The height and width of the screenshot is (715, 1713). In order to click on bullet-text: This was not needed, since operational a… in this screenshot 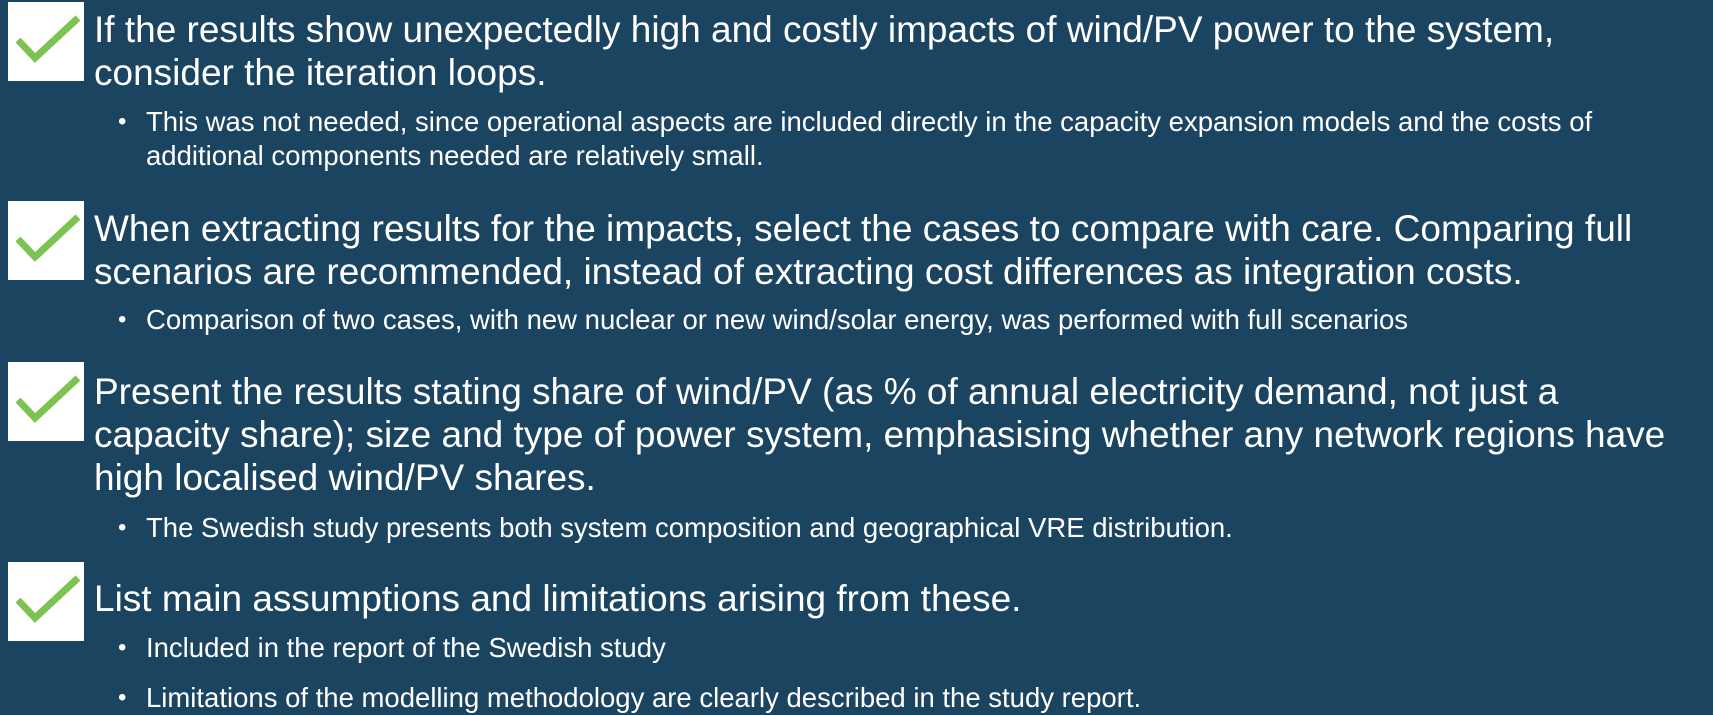, I will do `click(869, 138)`.